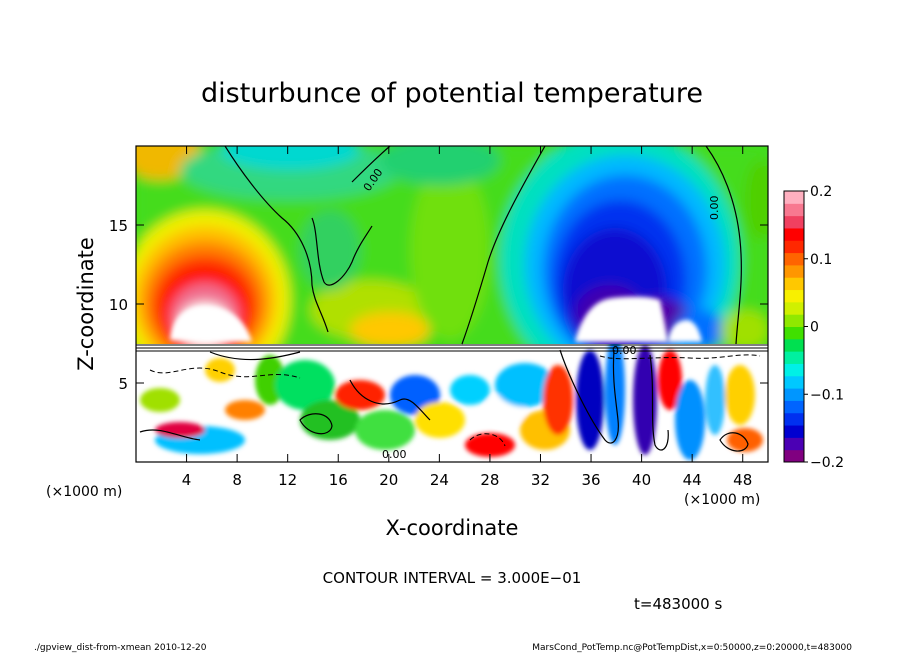 The height and width of the screenshot is (654, 904). I want to click on x-tick-label: 4, so click(187, 480).